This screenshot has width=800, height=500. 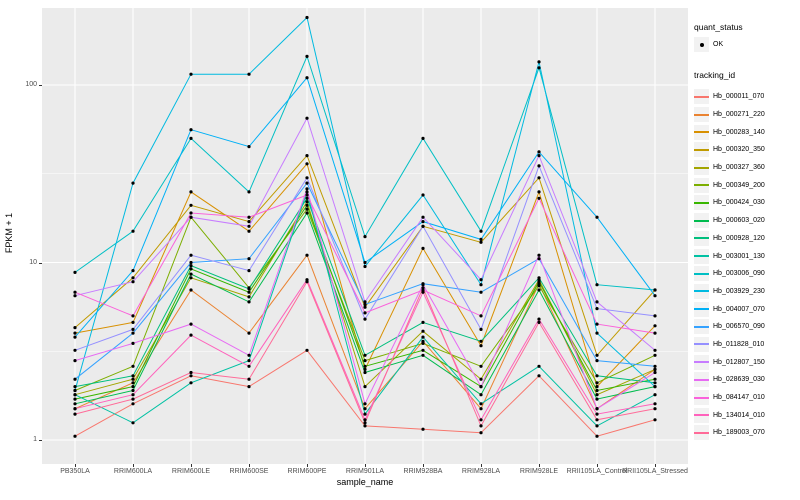 I want to click on legend-label: Hb_000271_220, so click(x=739, y=115).